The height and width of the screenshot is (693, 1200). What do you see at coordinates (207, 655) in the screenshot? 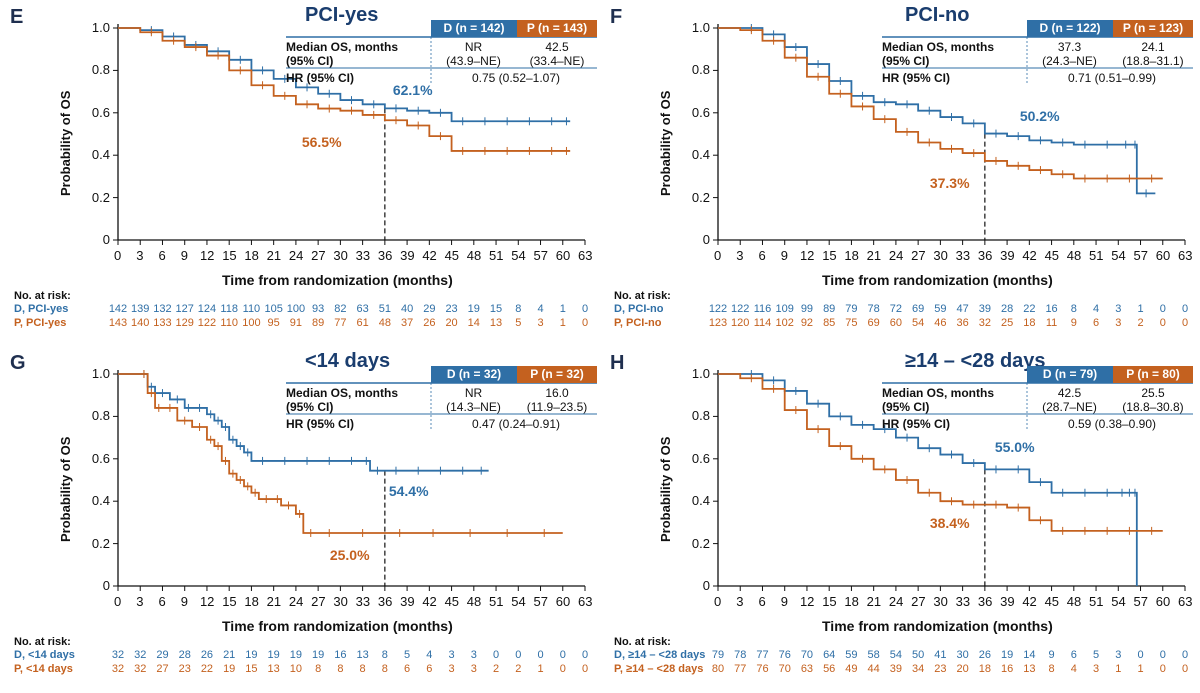
I see `risk-count-d: 26` at bounding box center [207, 655].